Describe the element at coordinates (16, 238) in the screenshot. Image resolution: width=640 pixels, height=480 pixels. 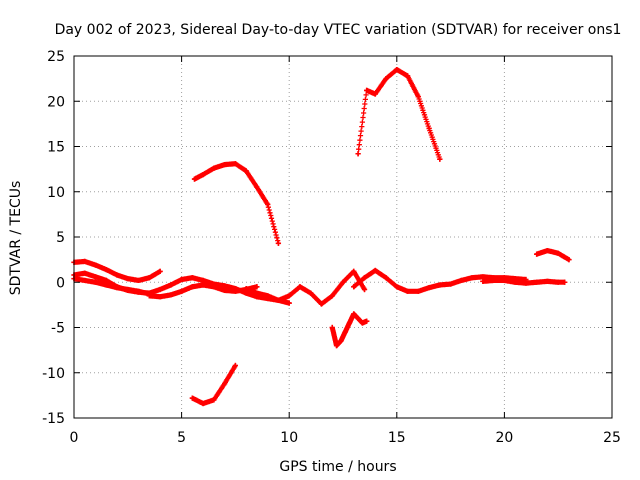
I see `y-axis-label: SDTVAR / TECUs` at that location.